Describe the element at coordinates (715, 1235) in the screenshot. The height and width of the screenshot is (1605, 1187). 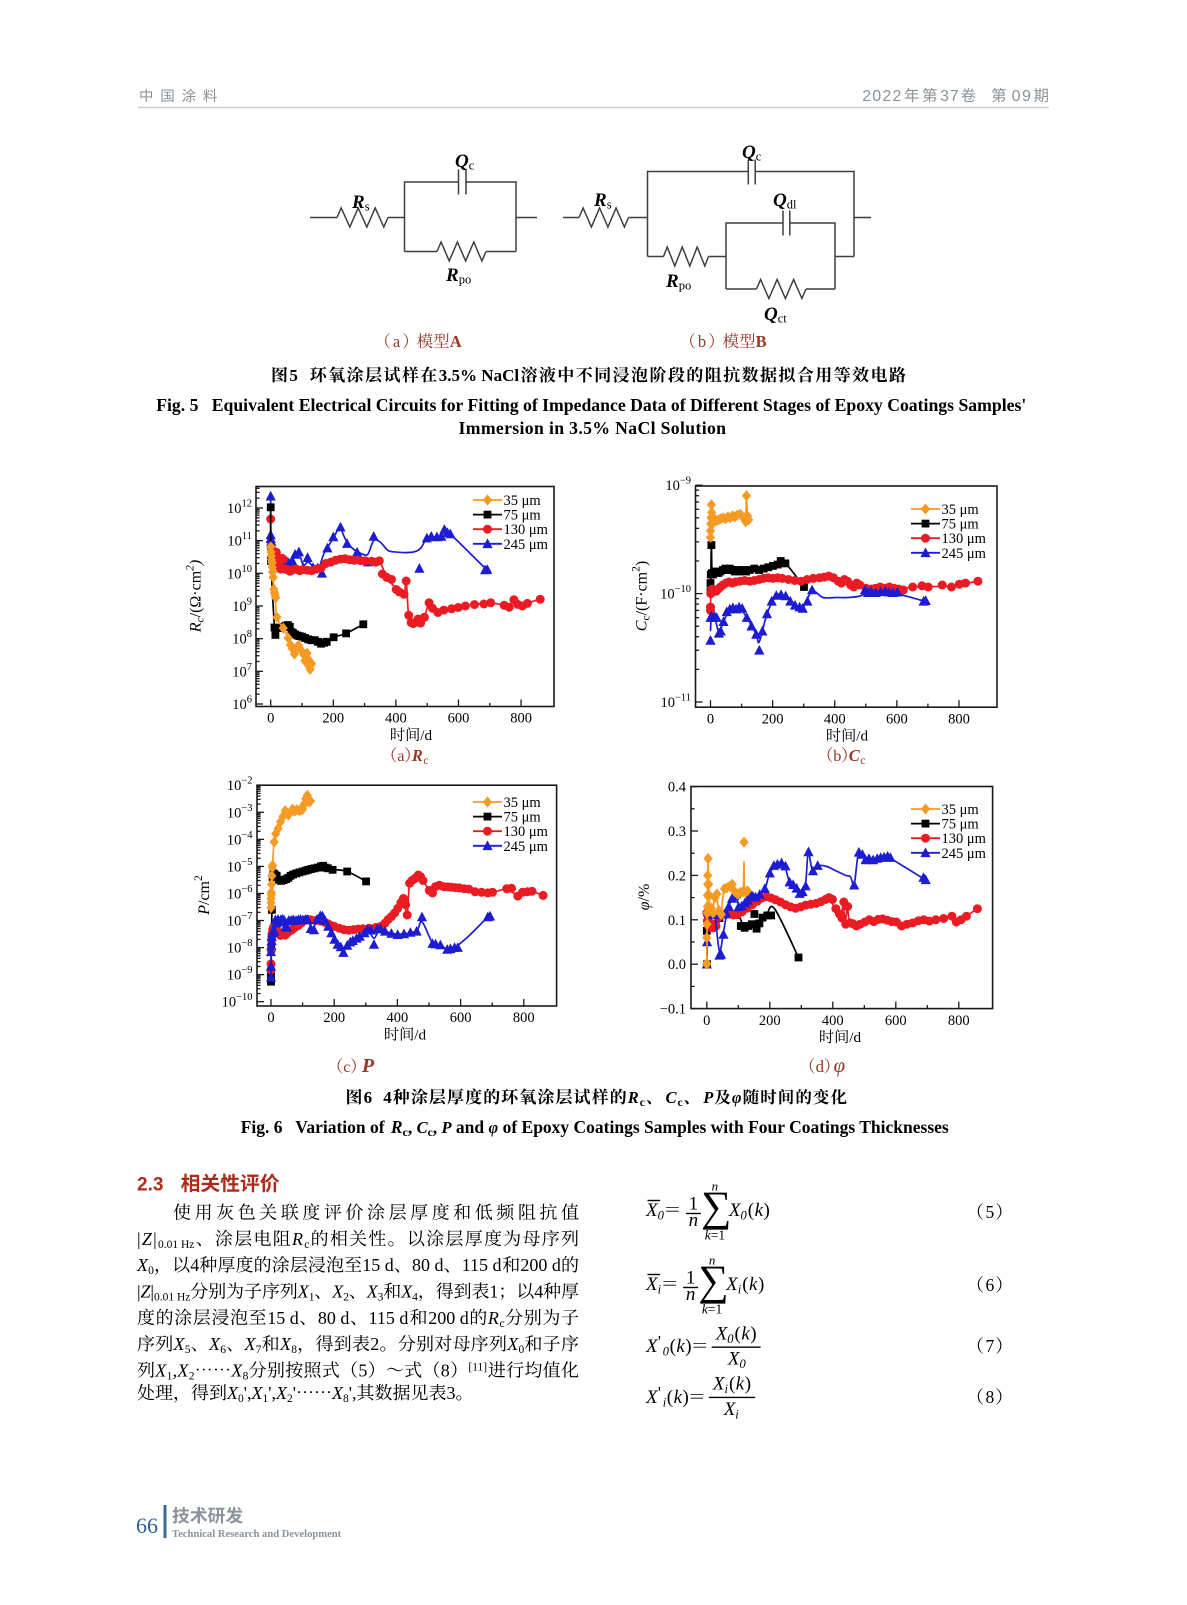
I see `svg-text: k=1` at that location.